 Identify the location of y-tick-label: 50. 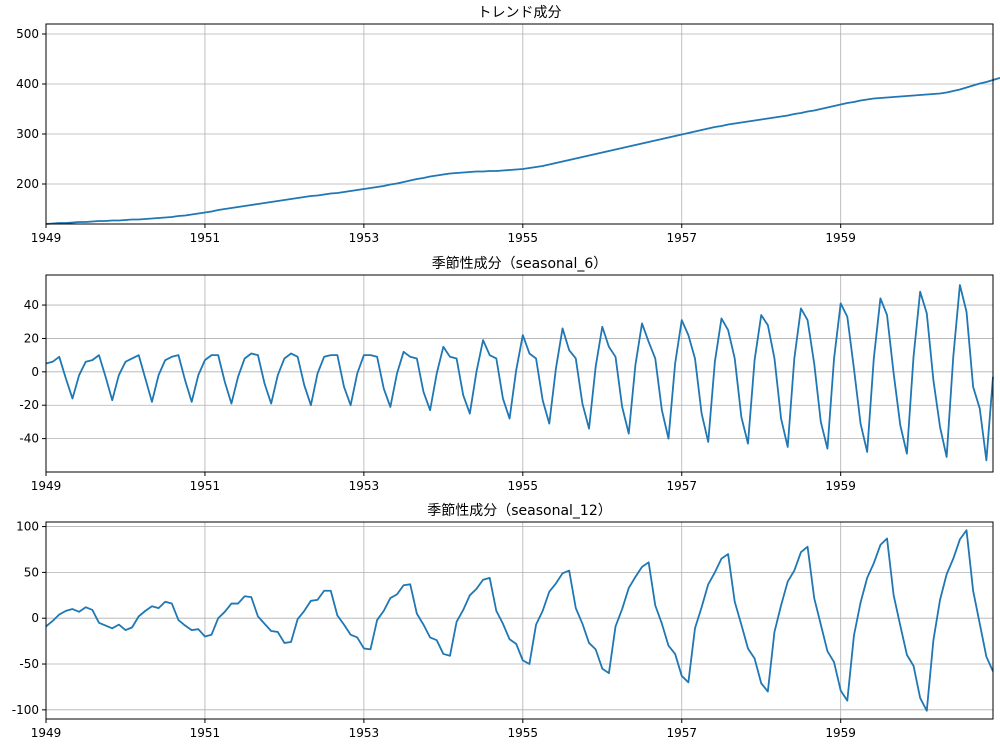
(31, 572).